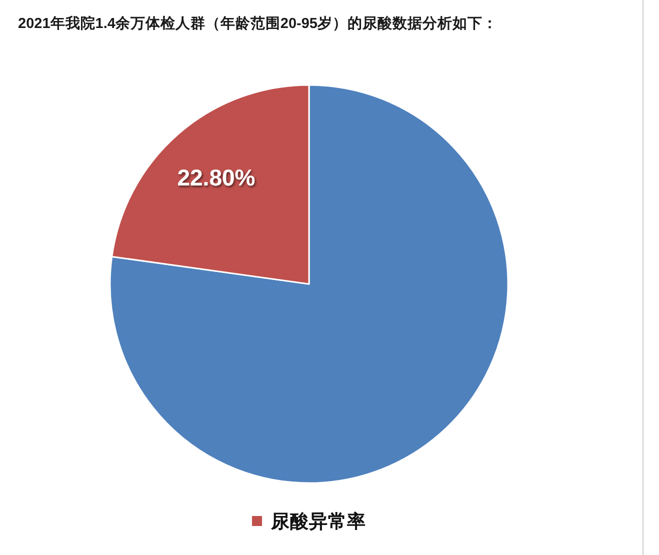 The width and height of the screenshot is (659, 555). Describe the element at coordinates (258, 24) in the screenshot. I see `title: 2021年我院1.4余万体检人群（年龄范围20-95岁）的尿酸数据分析如下：` at that location.